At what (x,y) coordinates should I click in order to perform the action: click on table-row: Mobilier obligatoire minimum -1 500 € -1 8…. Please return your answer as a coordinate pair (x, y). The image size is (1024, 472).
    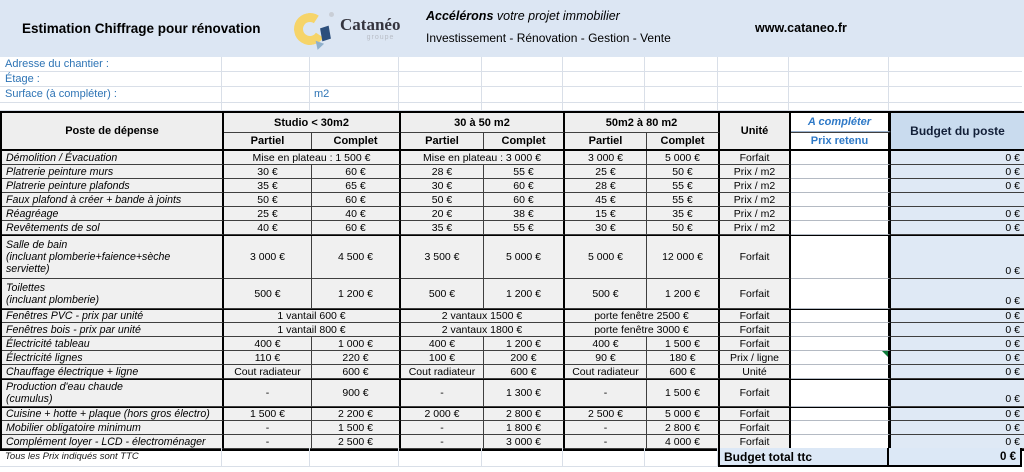
    Looking at the image, I should click on (513, 428).